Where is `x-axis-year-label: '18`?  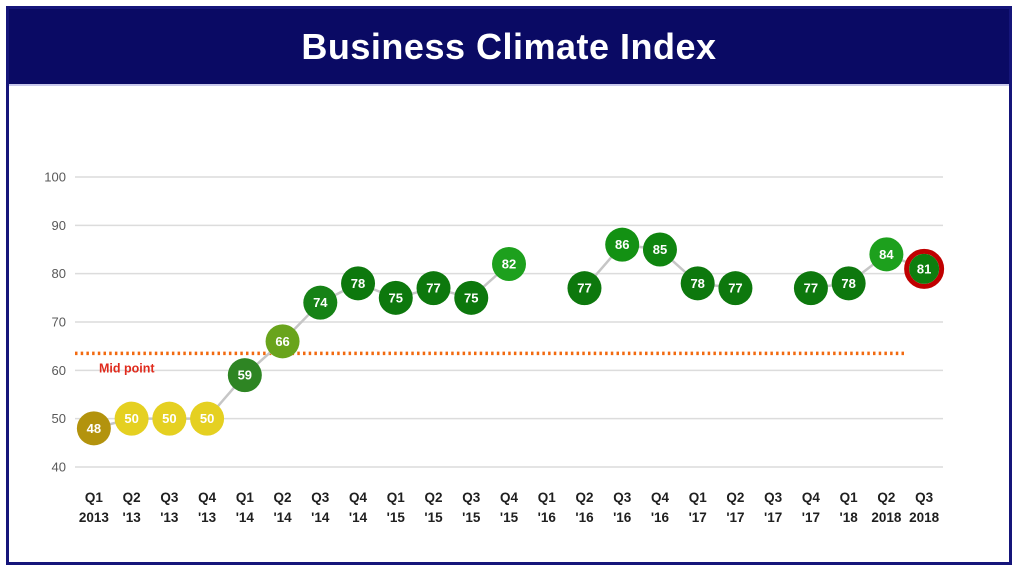 x-axis-year-label: '18 is located at coordinates (849, 517).